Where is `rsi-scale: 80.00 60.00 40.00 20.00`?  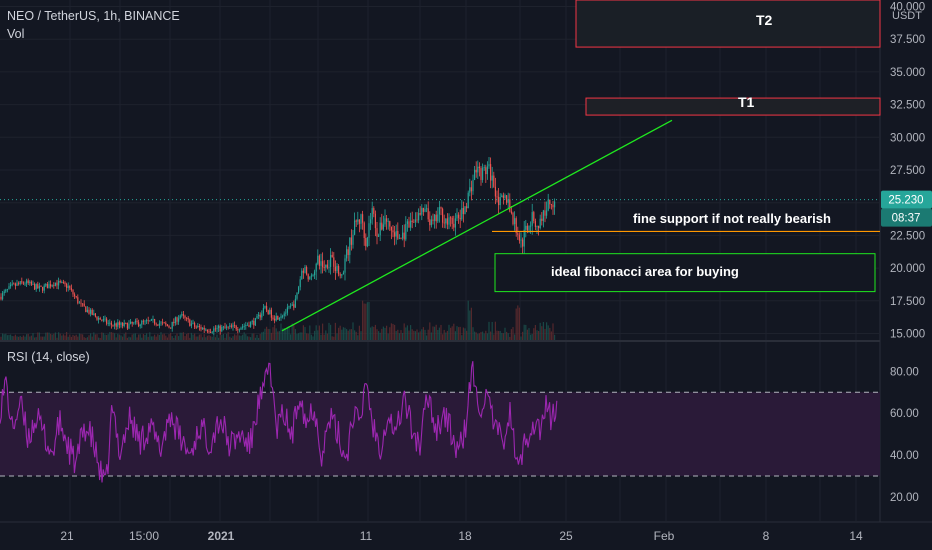 rsi-scale: 80.00 60.00 40.00 20.00 is located at coordinates (904, 435).